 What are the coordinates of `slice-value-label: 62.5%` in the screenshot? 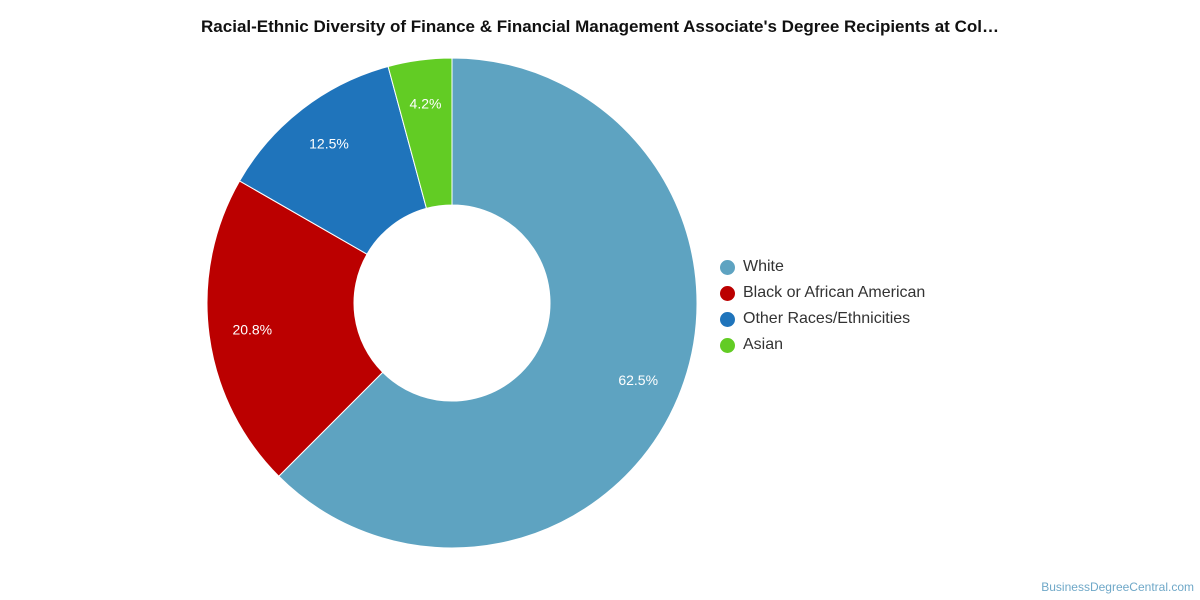 It's located at (638, 380).